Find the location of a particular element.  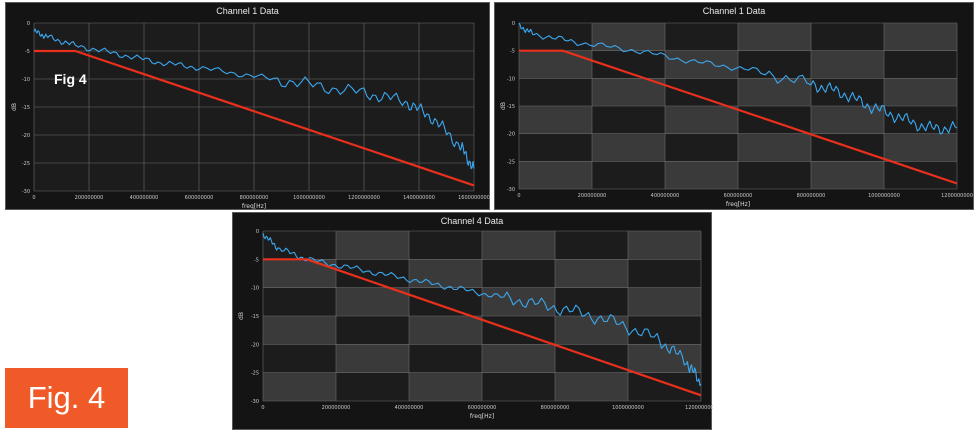

x-tick-label: 1600000000 is located at coordinates (474, 198).